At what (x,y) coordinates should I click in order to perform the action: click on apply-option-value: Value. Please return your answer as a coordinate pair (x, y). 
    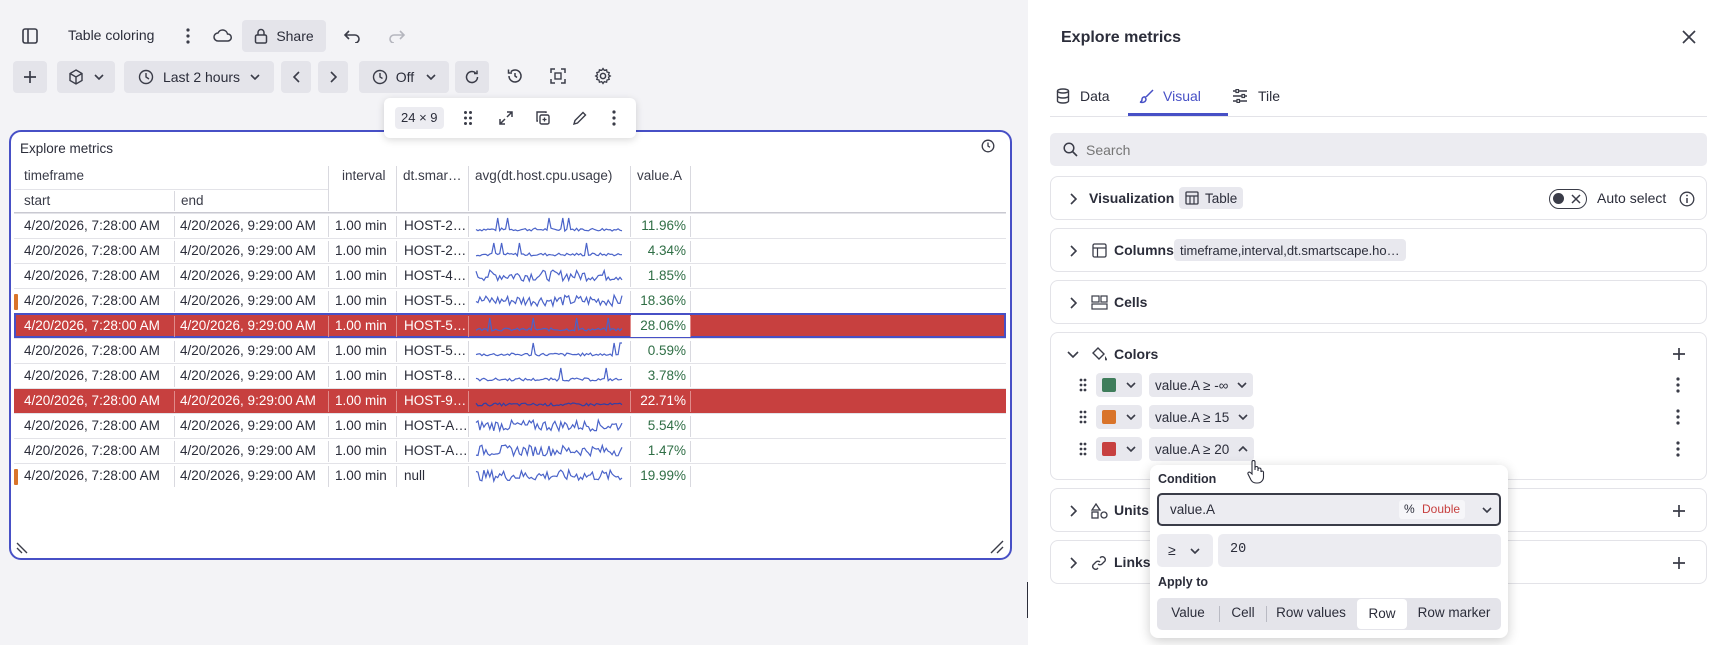
    Looking at the image, I should click on (1188, 612).